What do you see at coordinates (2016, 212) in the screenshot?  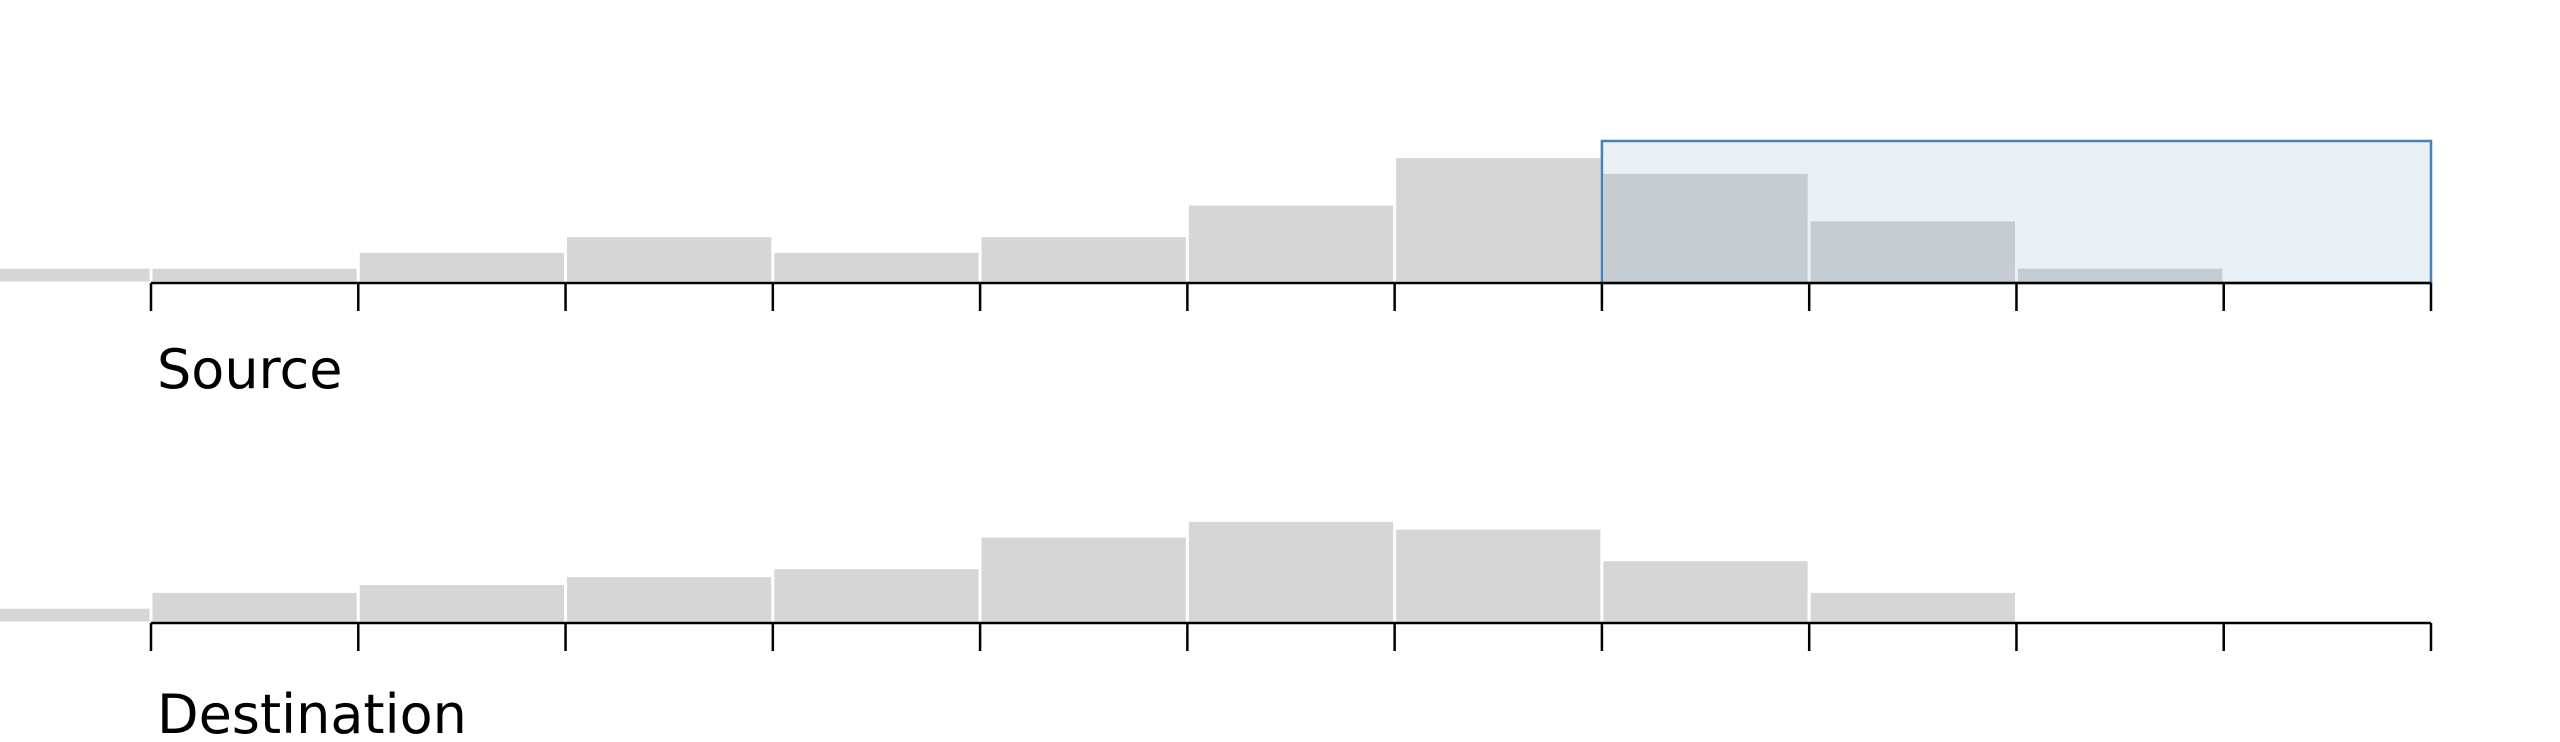 I see `source-brush-selection` at bounding box center [2016, 212].